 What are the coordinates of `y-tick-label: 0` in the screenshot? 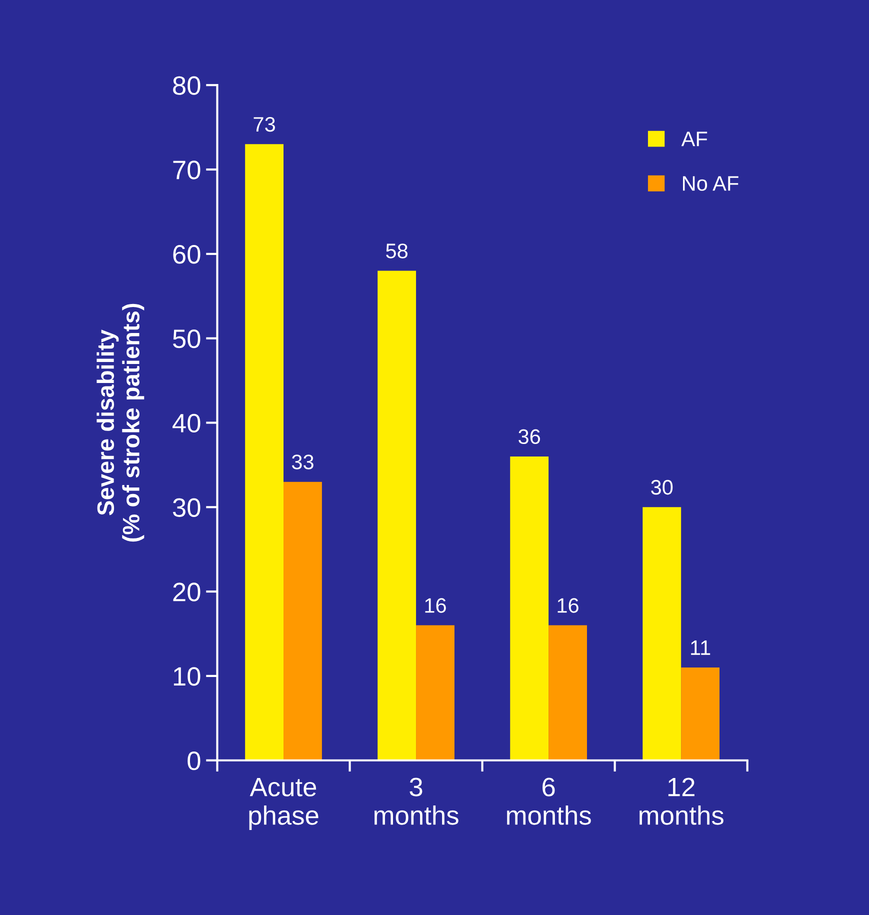 It's located at (194, 761).